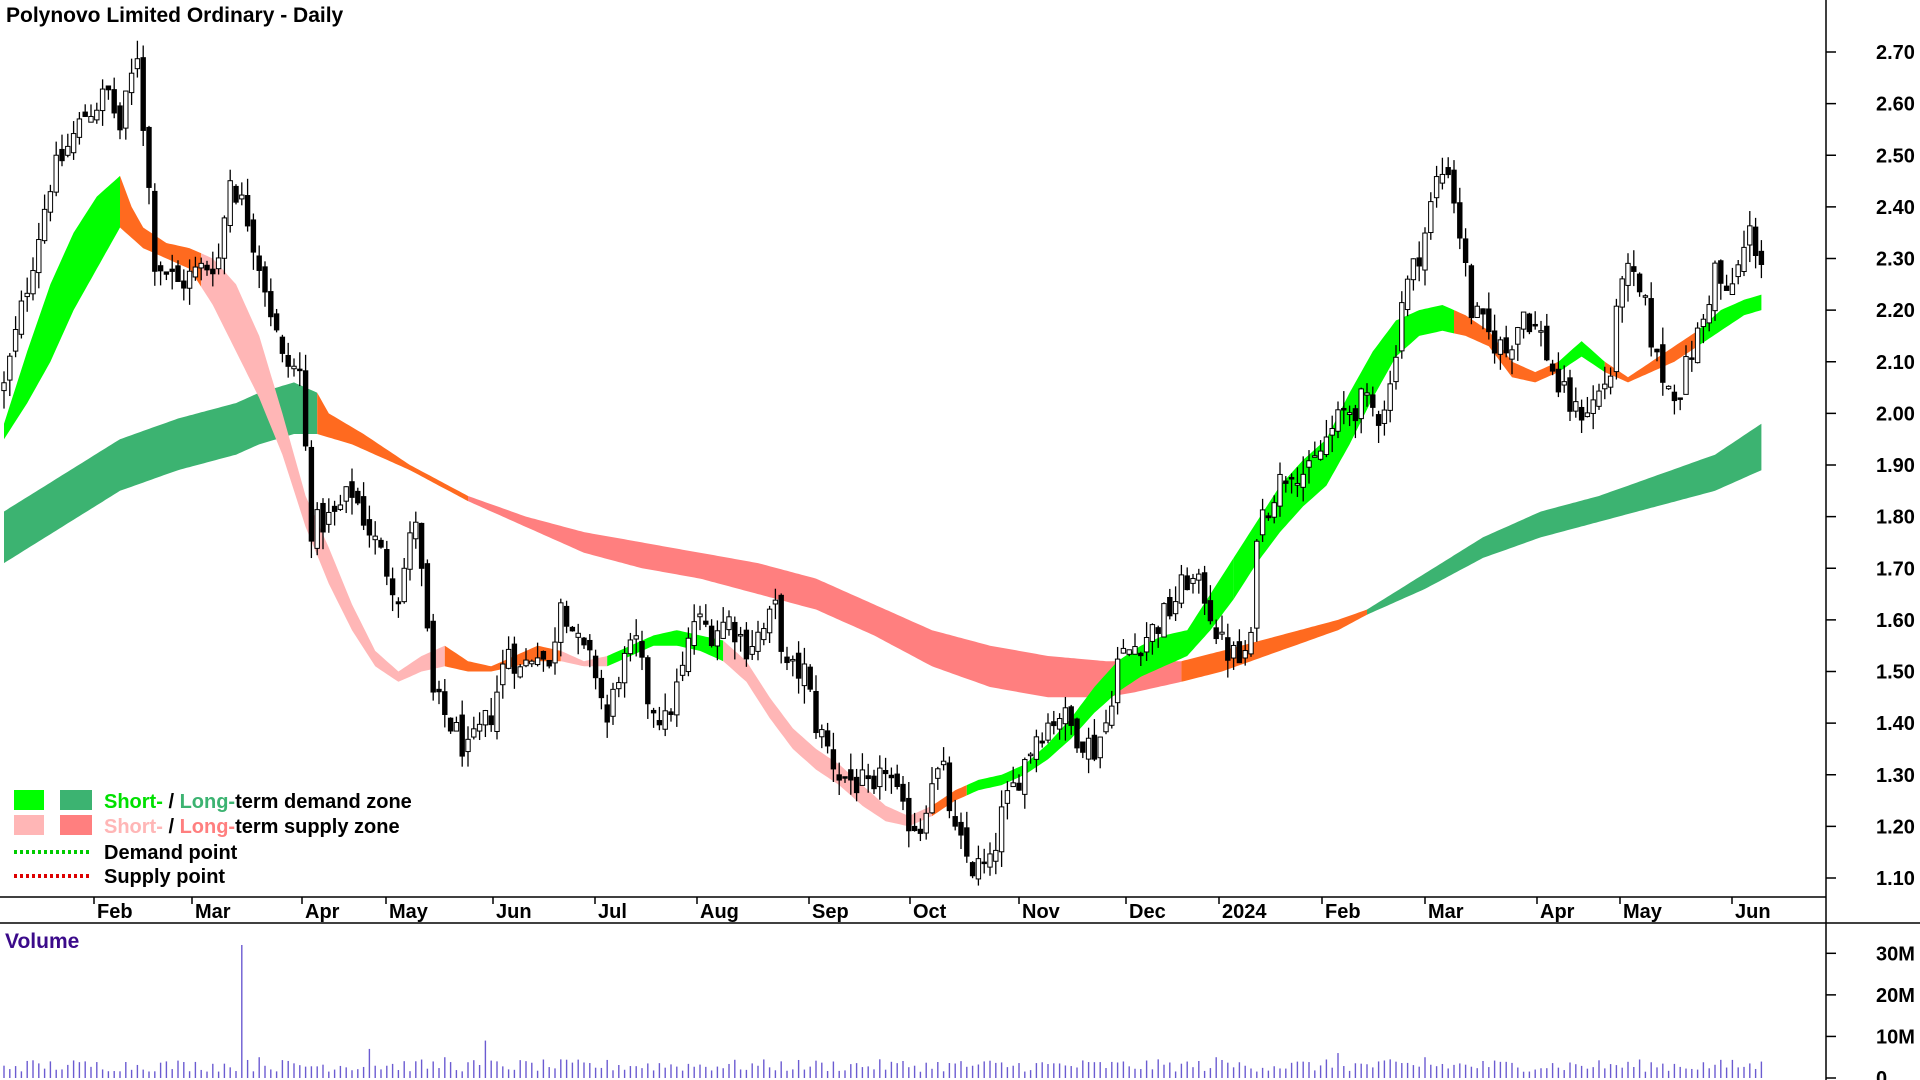  Describe the element at coordinates (323, 802) in the screenshot. I see `legend-demand-rest: term demand zone` at that location.